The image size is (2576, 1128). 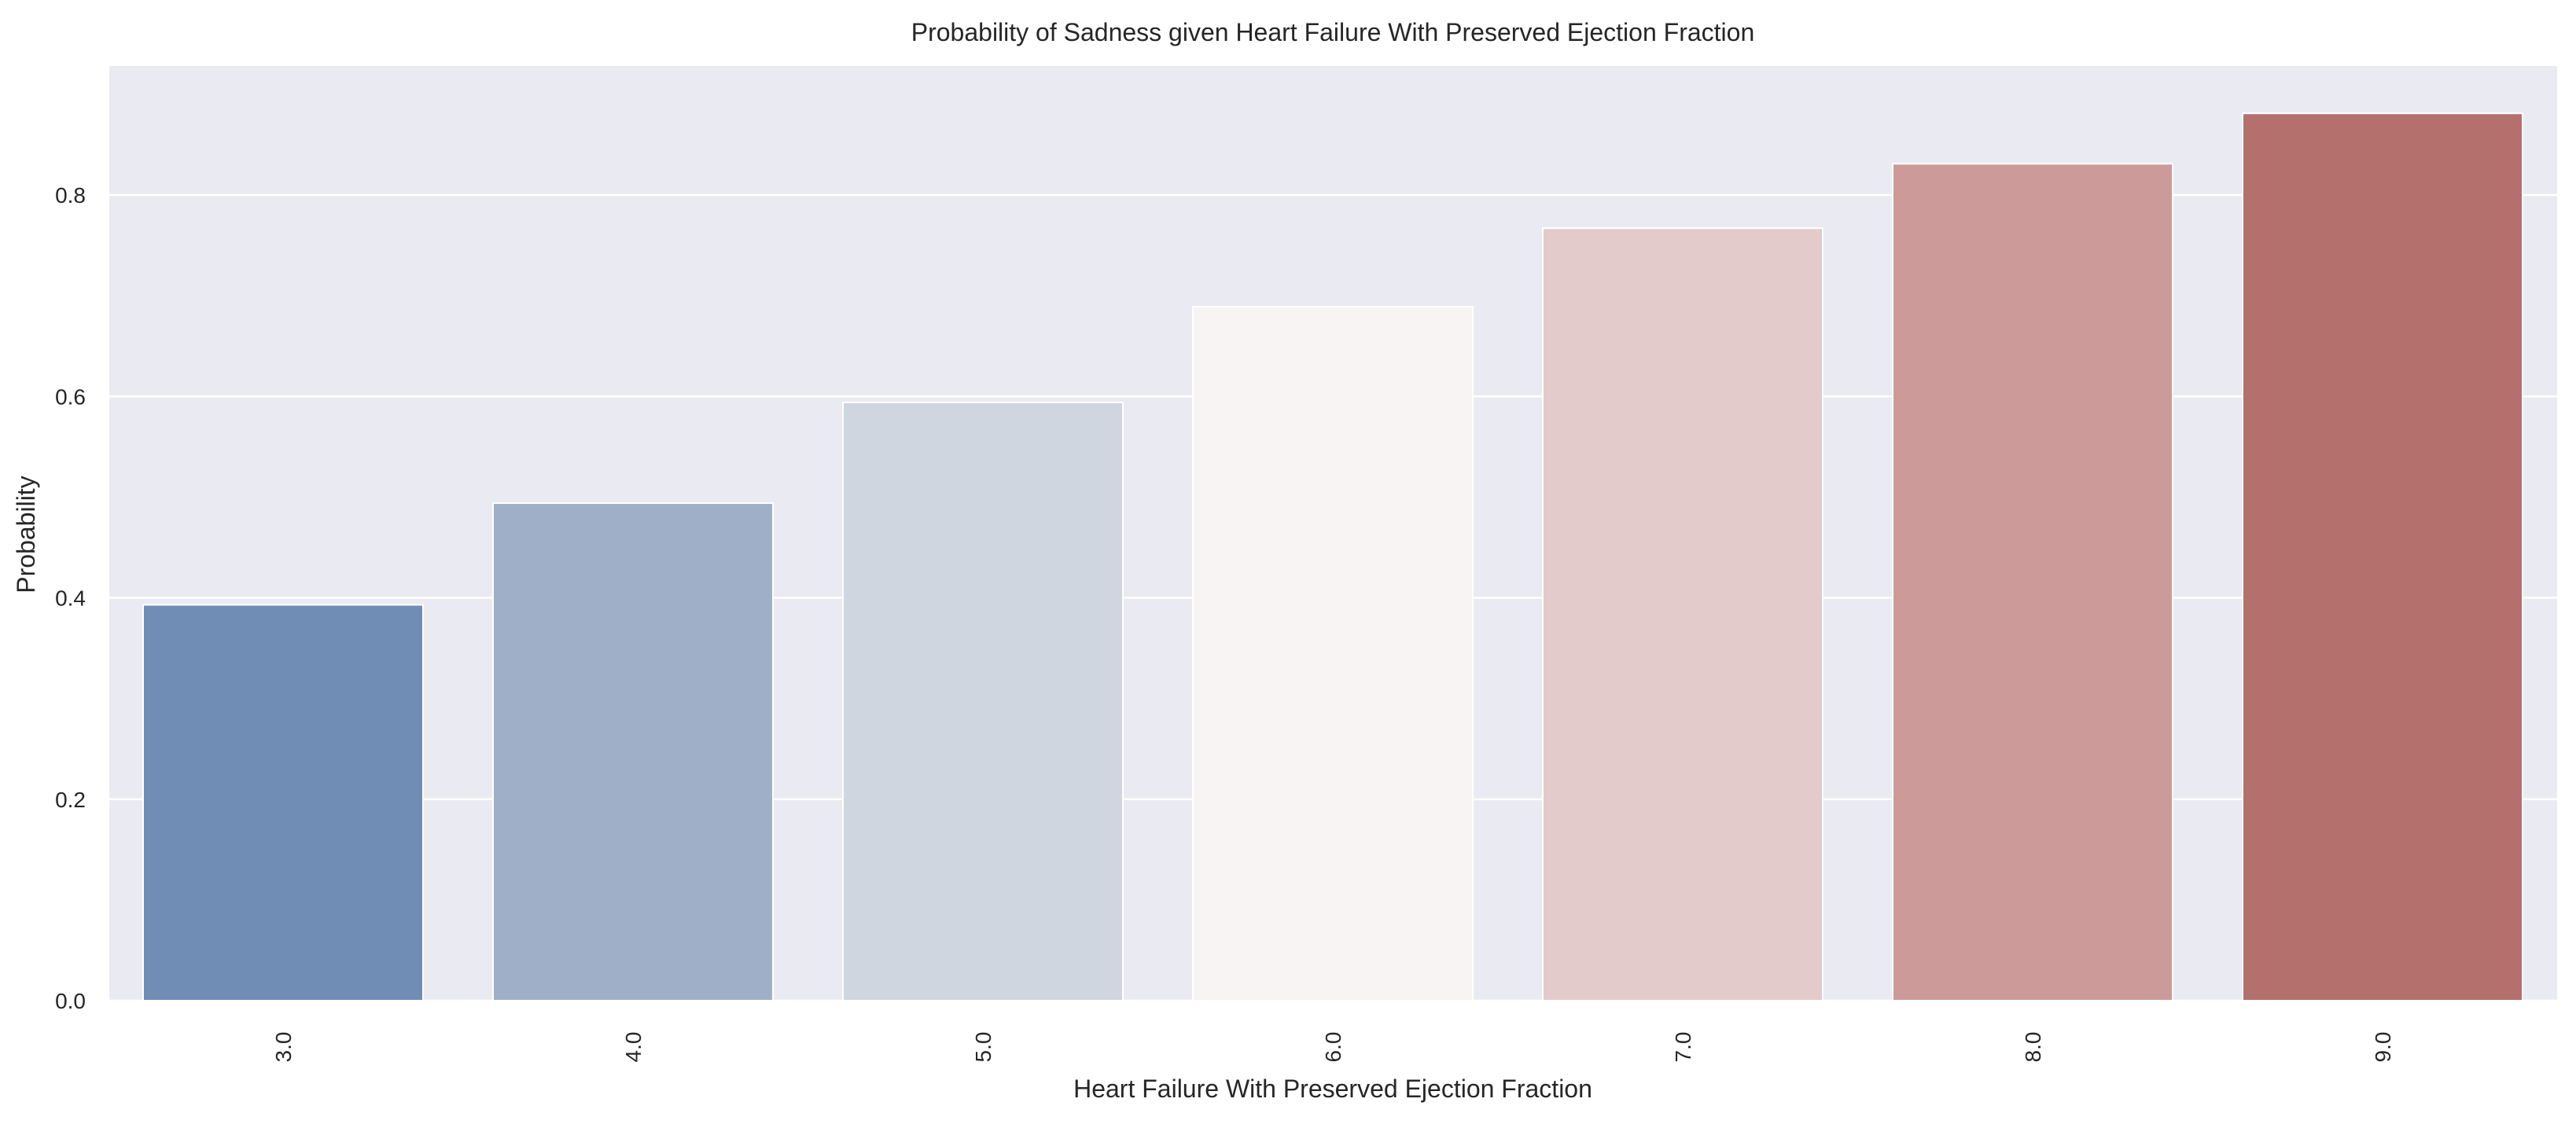 I want to click on x-tick-label: 6.0, so click(x=1333, y=1047).